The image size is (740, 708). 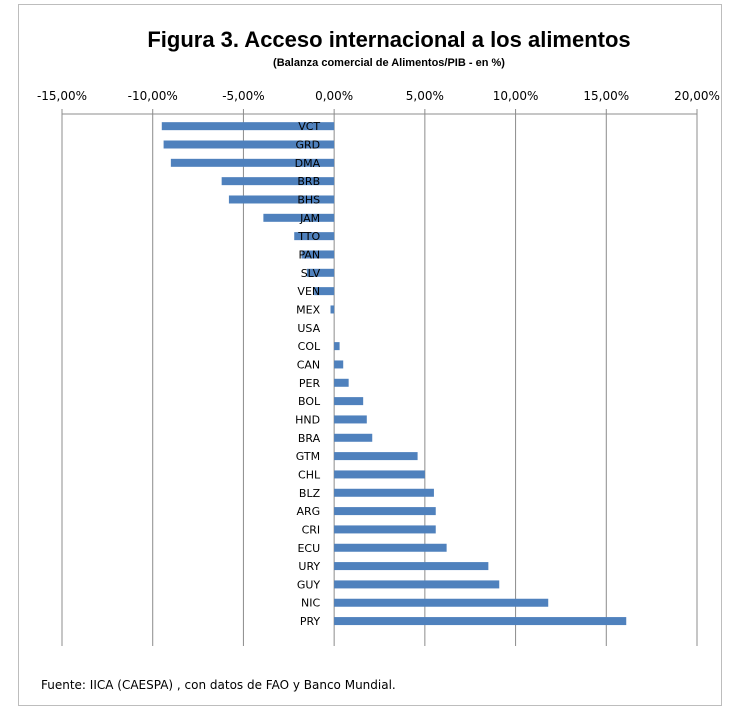 I want to click on bar-bra, so click(x=353, y=437).